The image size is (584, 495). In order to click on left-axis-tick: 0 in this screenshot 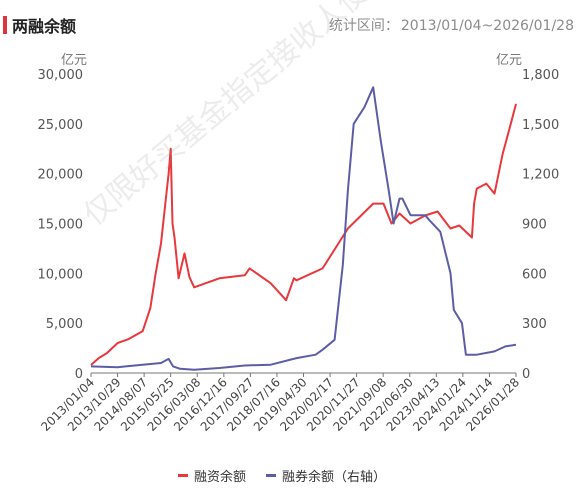, I will do `click(79, 374)`.